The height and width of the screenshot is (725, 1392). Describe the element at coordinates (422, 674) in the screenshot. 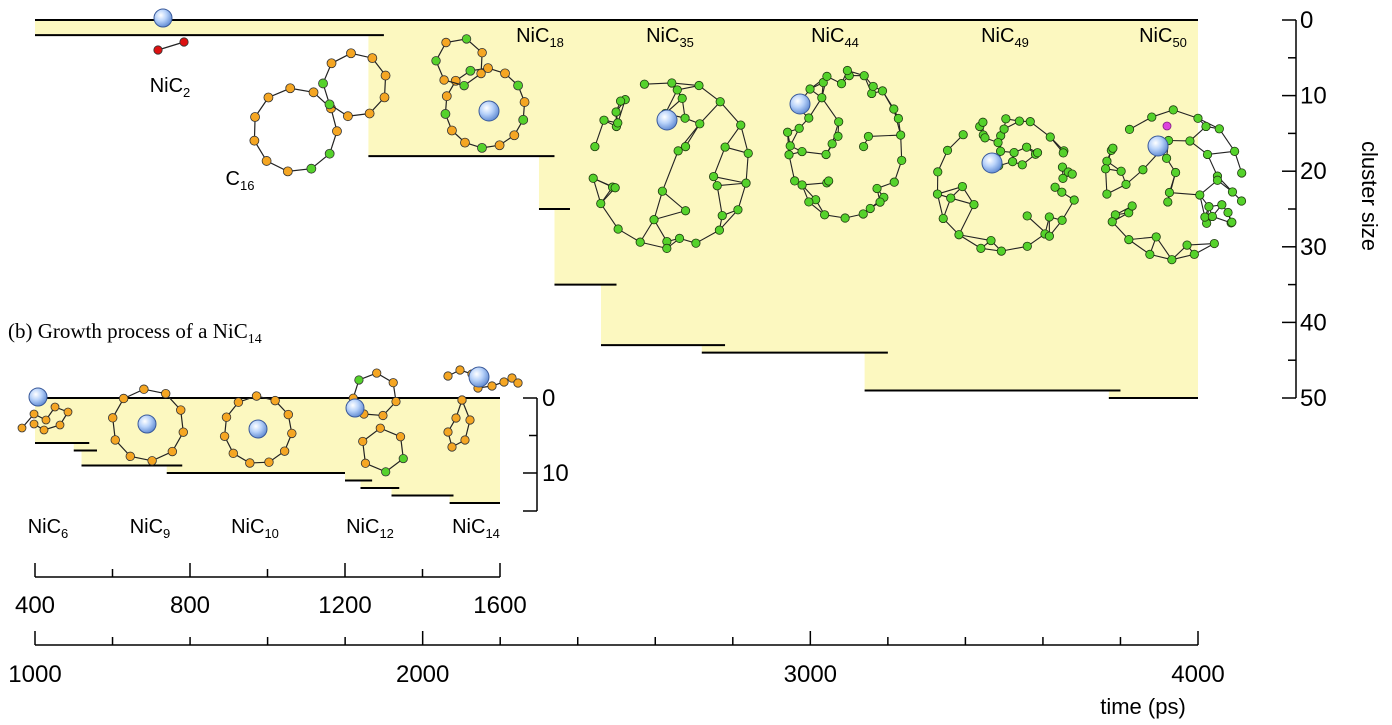

I see `x-tick-label-2000: 2000` at that location.